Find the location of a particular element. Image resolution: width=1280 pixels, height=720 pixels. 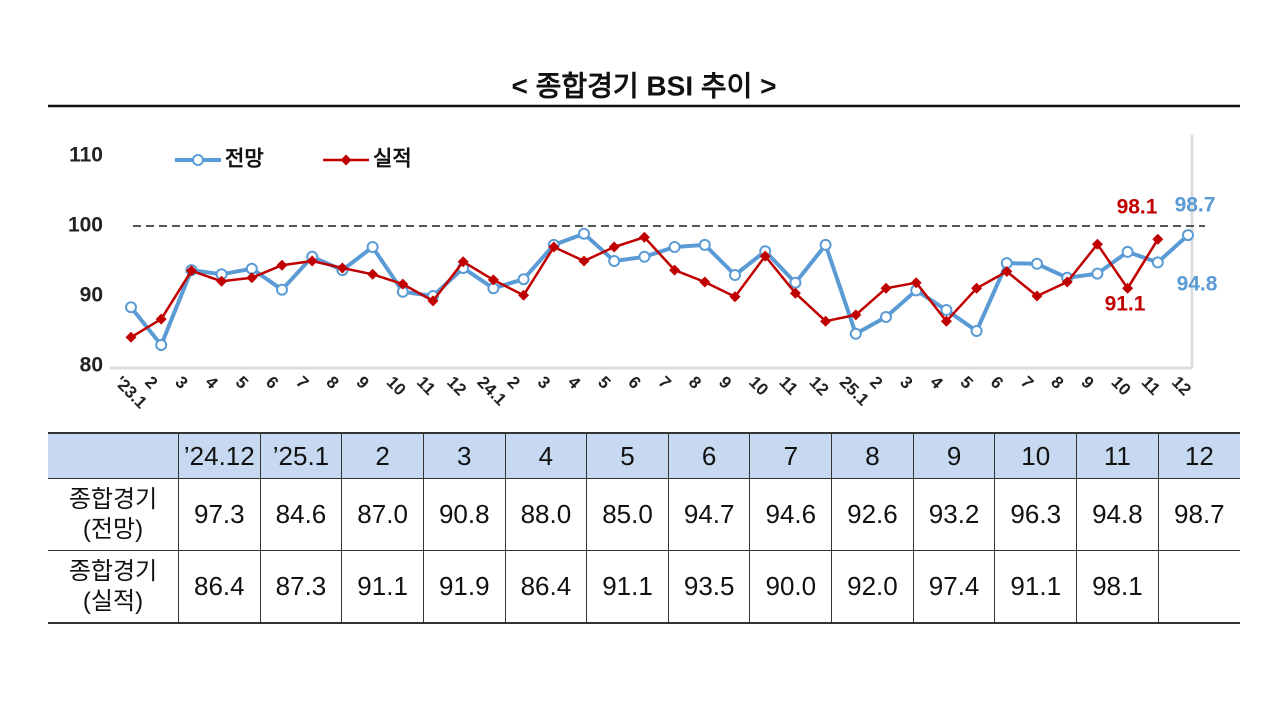

table-cell: 91.9 is located at coordinates (464, 587).